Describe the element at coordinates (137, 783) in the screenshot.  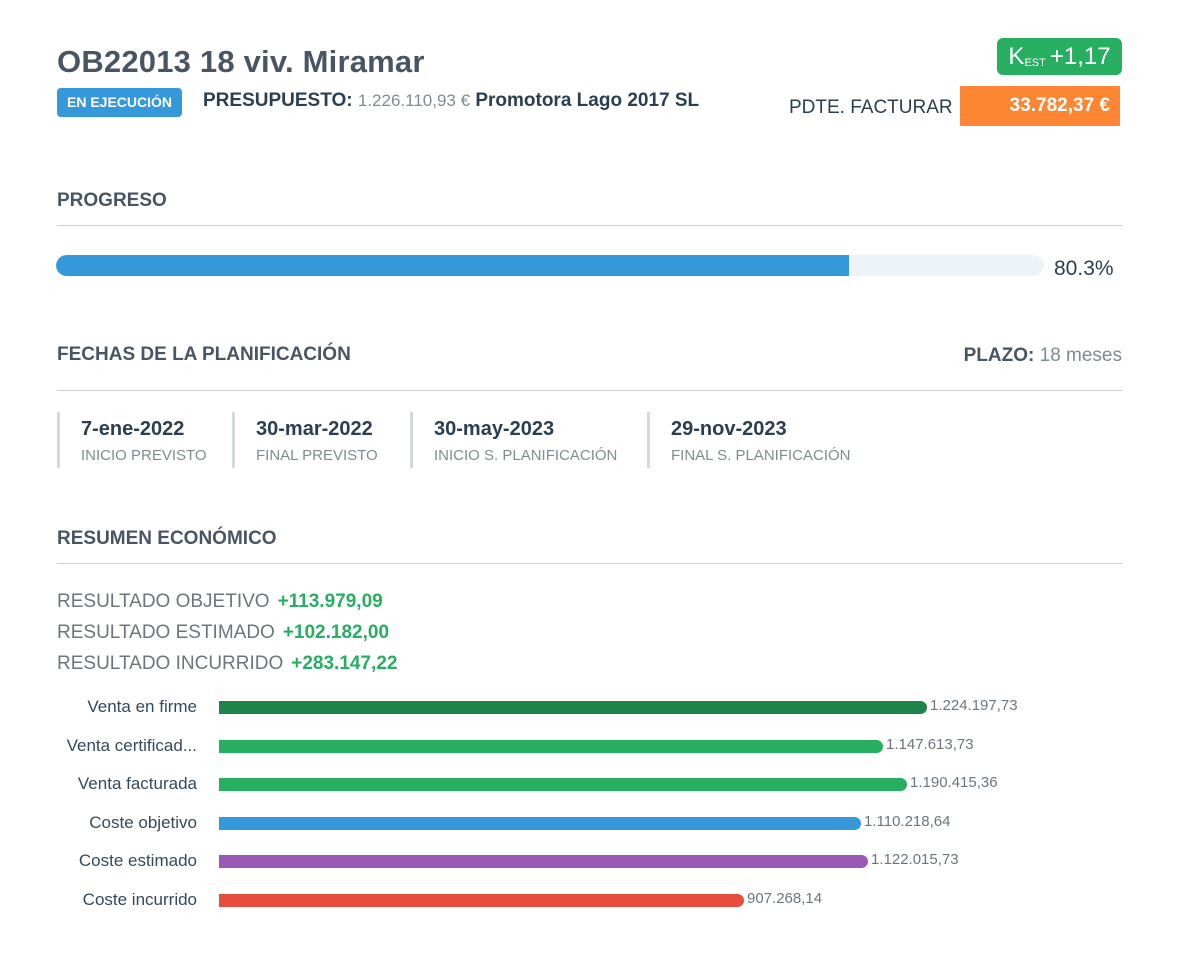
I see `bar-label: Venta facturada` at that location.